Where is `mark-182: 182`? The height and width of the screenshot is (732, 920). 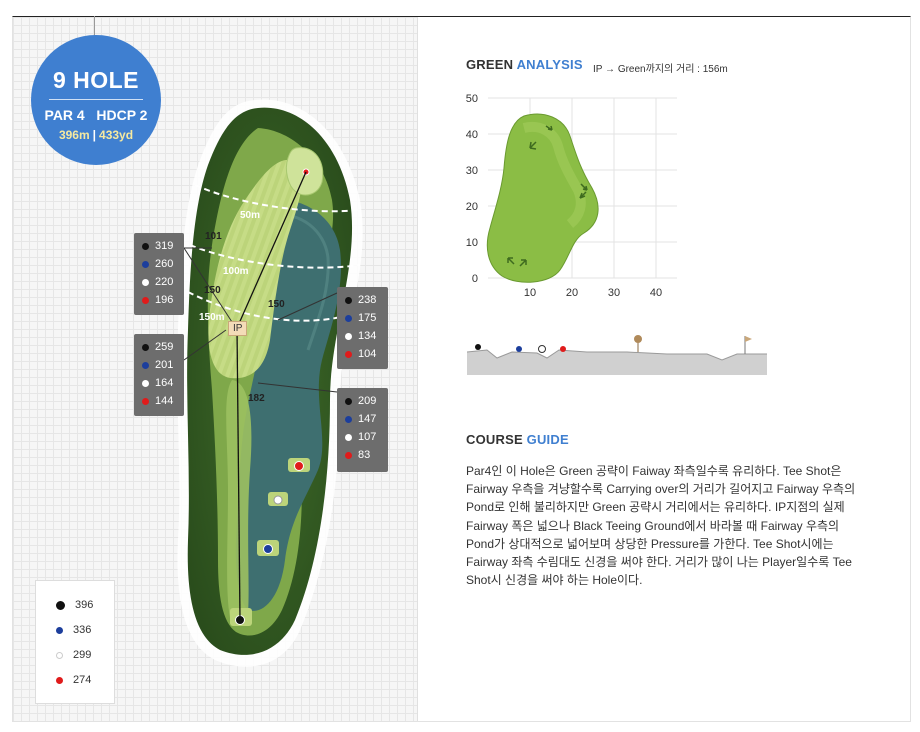
mark-182: 182 is located at coordinates (256, 398).